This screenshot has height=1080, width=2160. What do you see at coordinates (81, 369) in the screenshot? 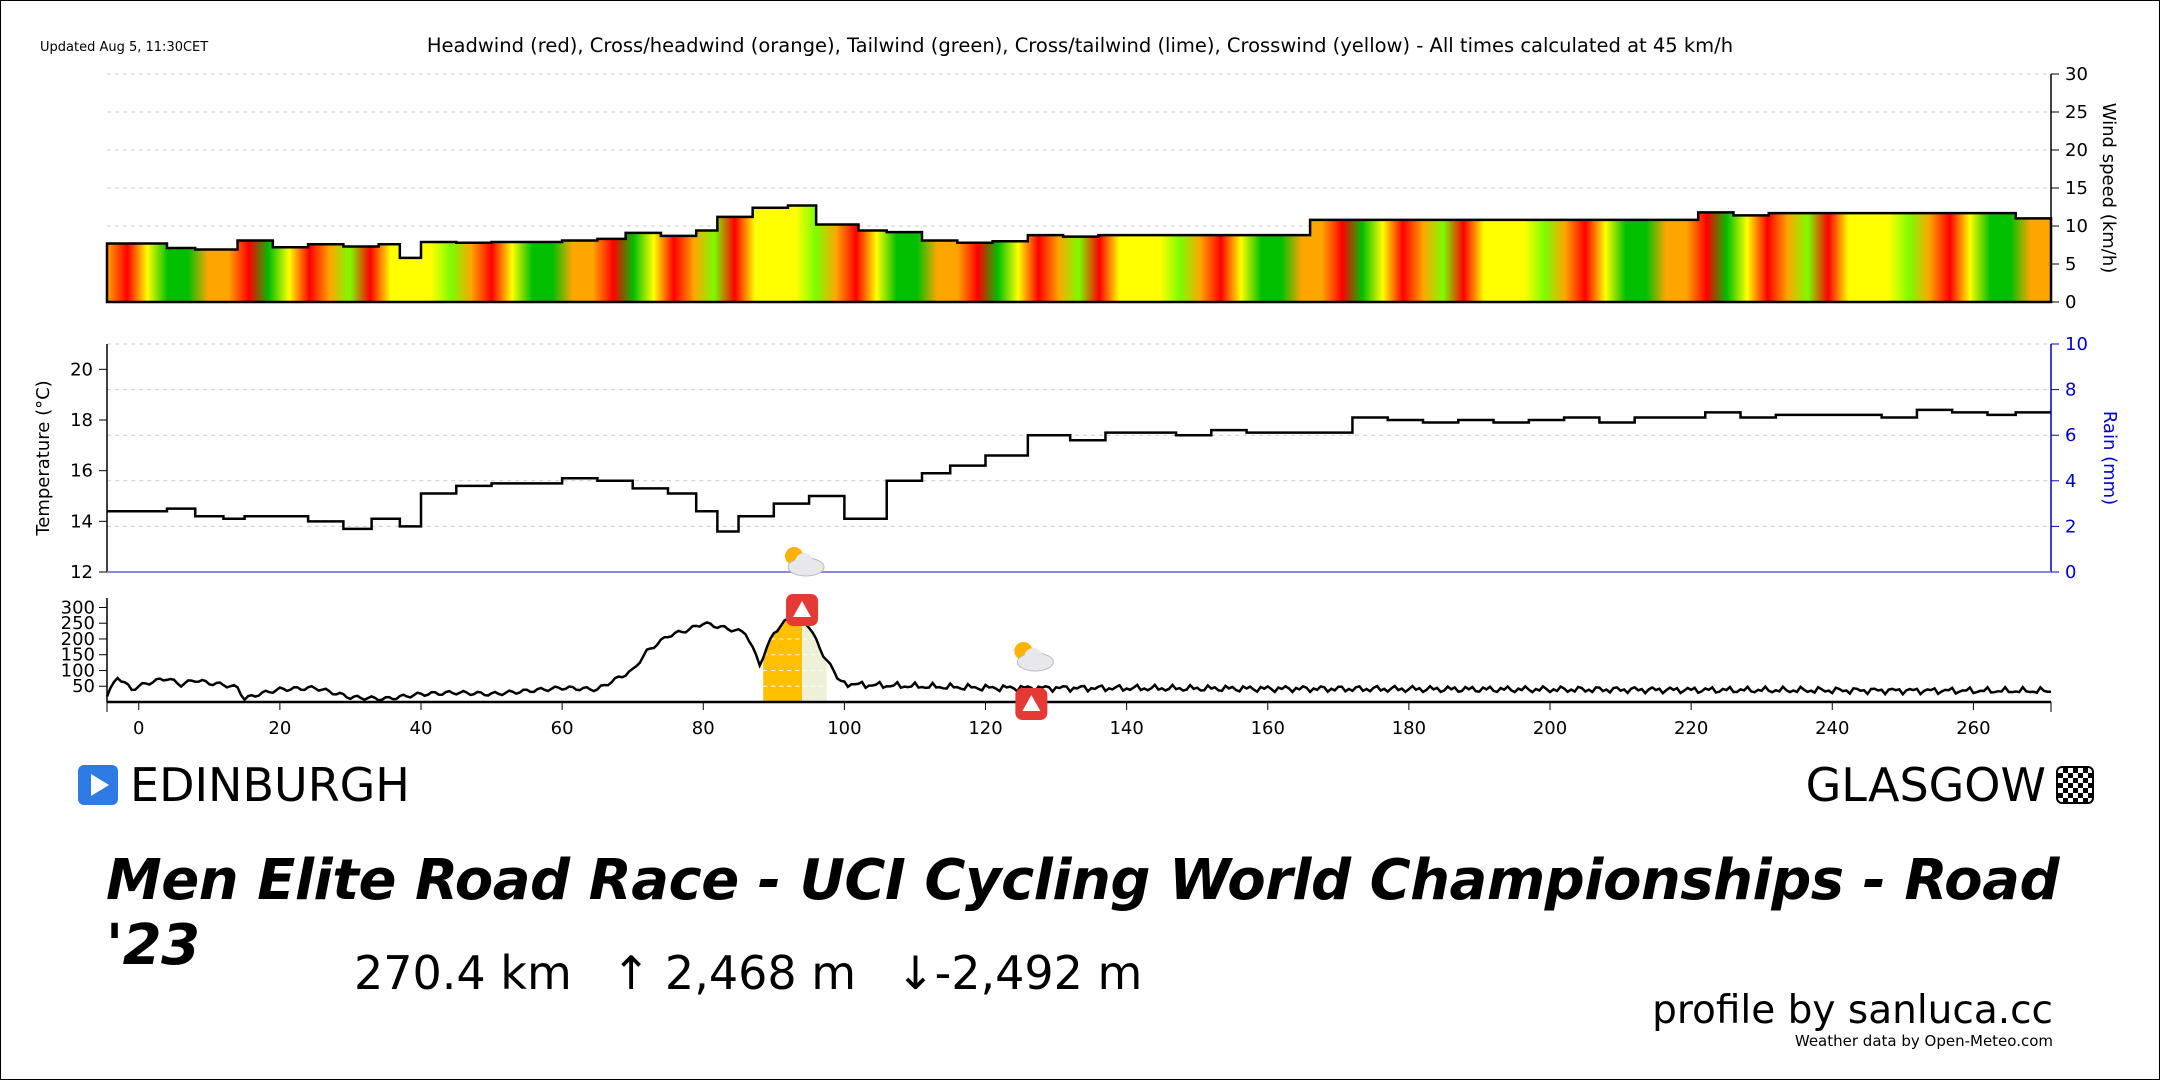
I see `temp-tick-label: 20` at bounding box center [81, 369].